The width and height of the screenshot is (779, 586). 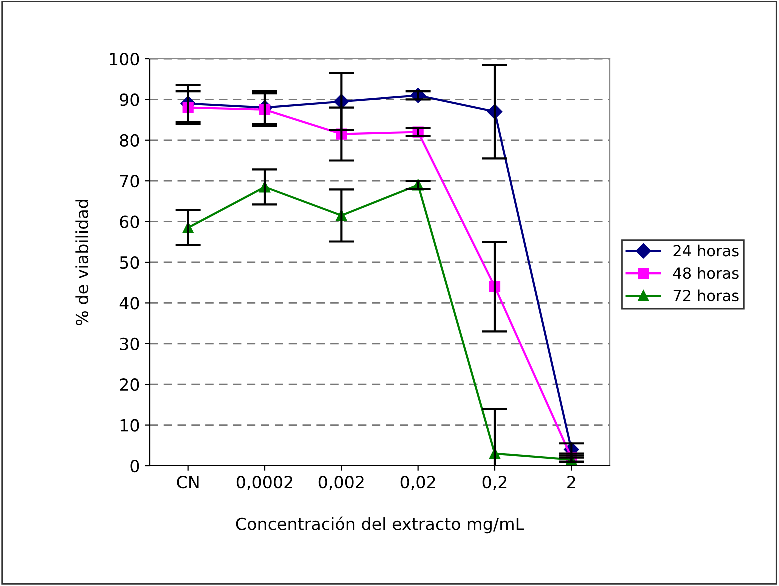 I want to click on x-tick-label: 0,0002, so click(x=264, y=483).